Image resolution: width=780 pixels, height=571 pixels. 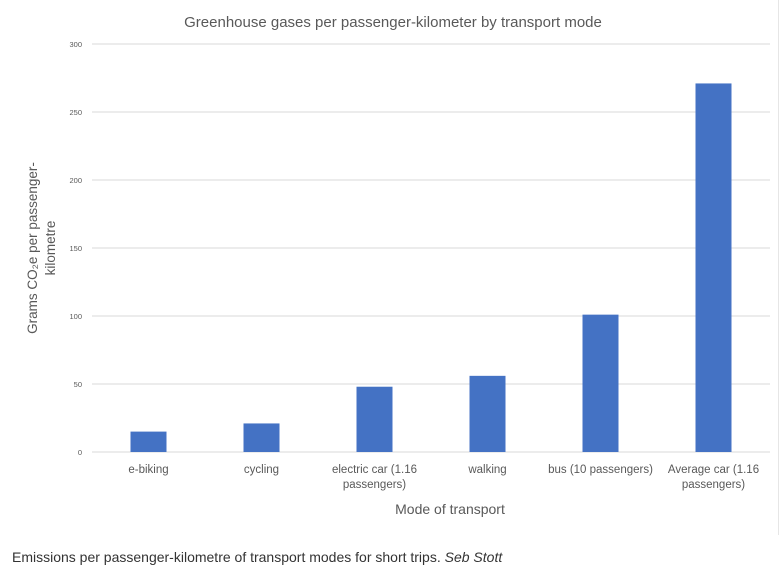 I want to click on svg-text: Grams CO₂e per passenger-, so click(x=32, y=248).